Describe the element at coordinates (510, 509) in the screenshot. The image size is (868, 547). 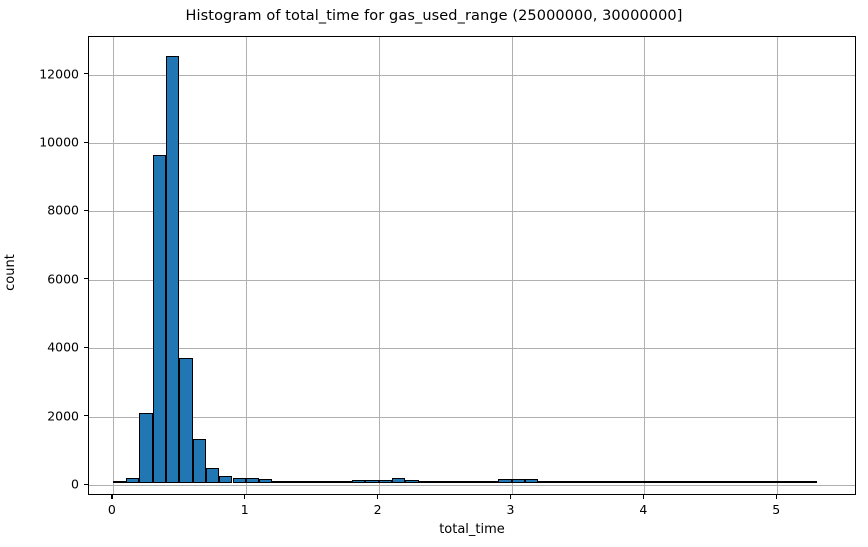
I see `x-tick-label: 3` at that location.